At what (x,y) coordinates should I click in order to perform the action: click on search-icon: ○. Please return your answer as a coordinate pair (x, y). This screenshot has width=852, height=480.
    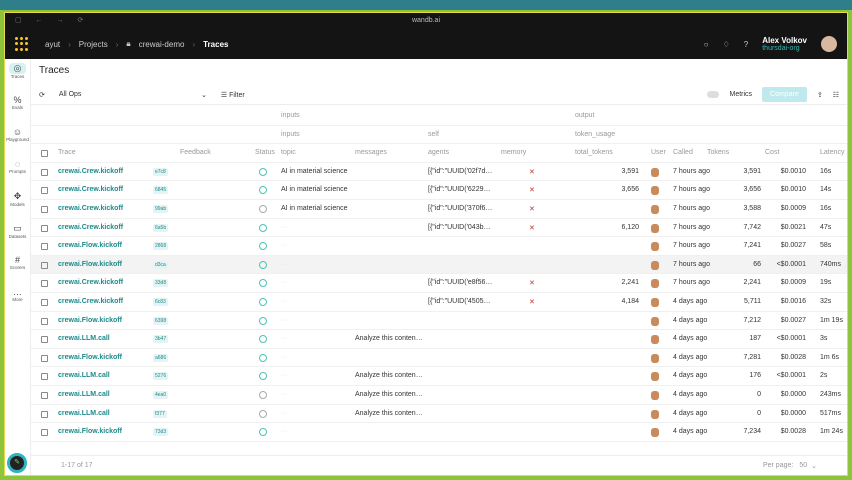
    Looking at the image, I should click on (706, 44).